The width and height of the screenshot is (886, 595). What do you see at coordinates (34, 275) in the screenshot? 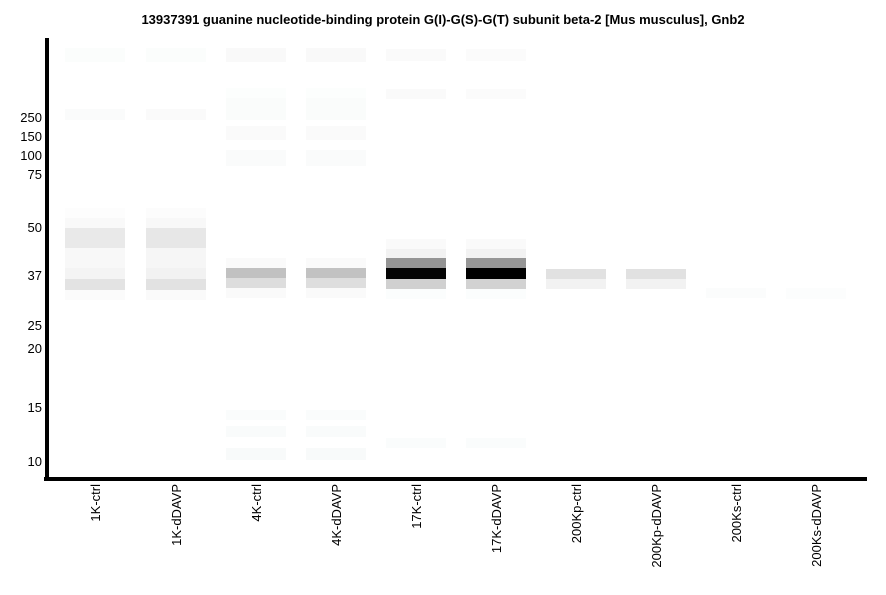
I see `y-axis-tick-label: 37` at bounding box center [34, 275].